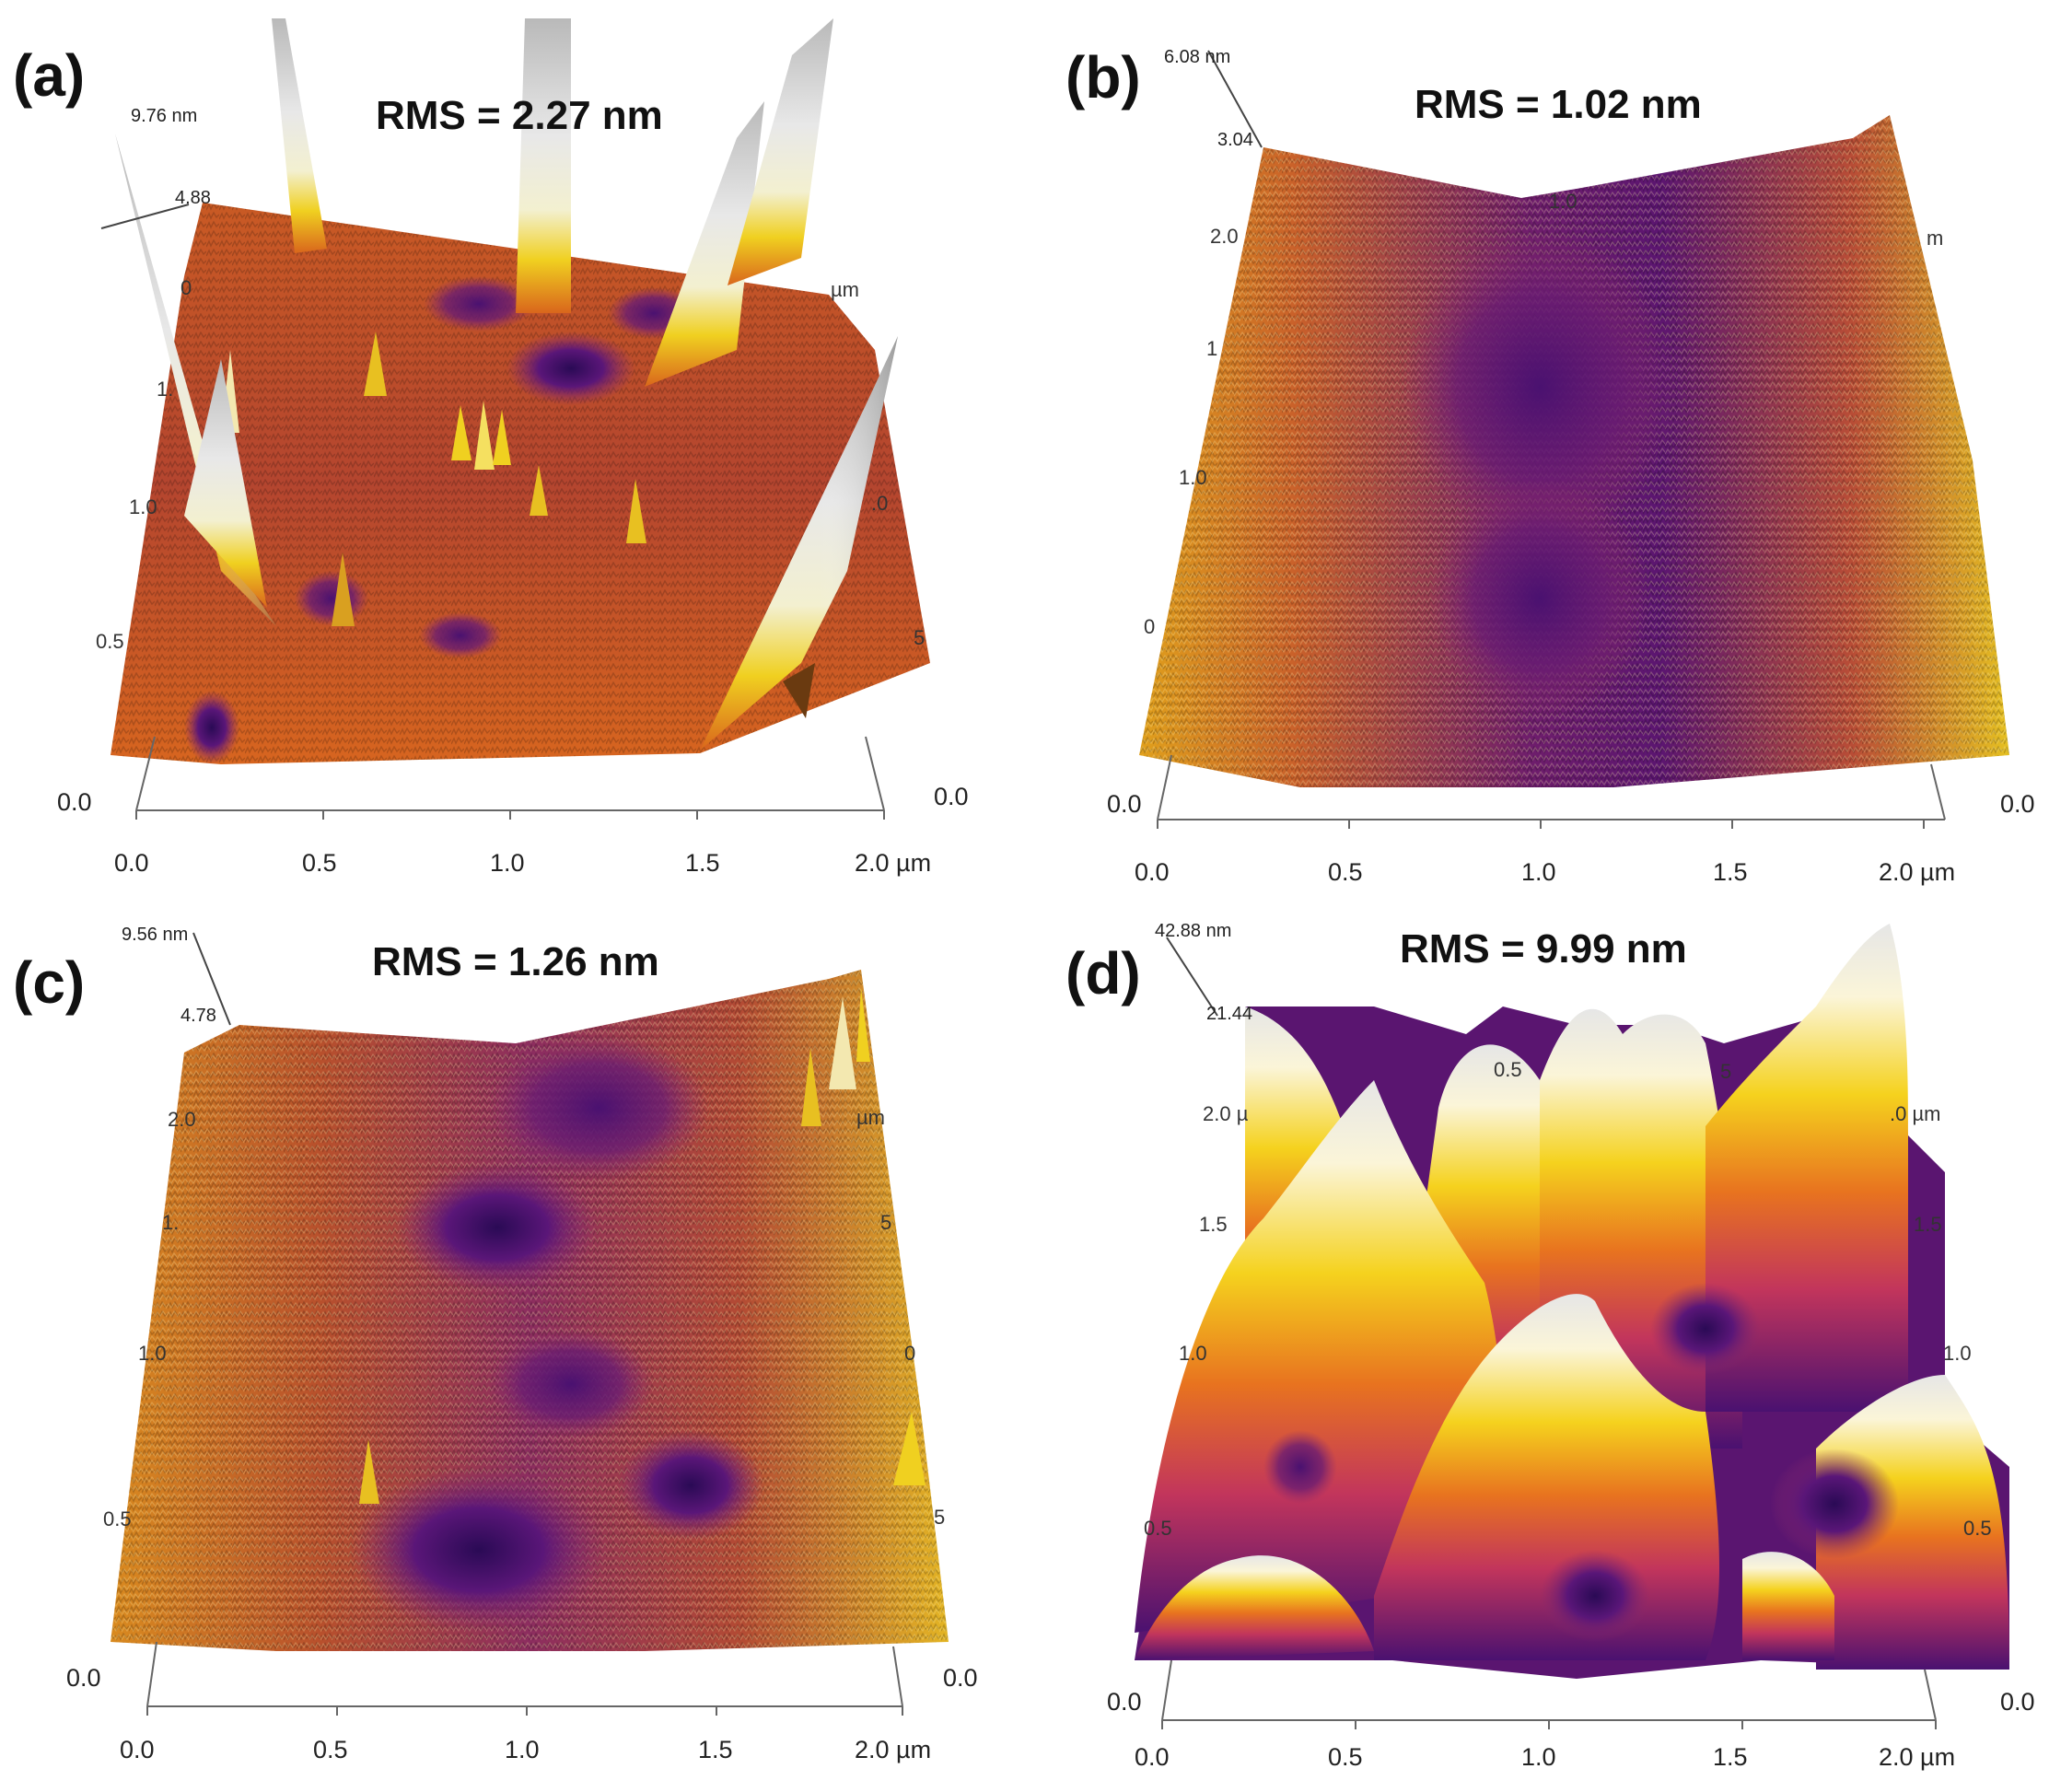  I want to click on z-max-label: 9.56 nm, so click(155, 935).